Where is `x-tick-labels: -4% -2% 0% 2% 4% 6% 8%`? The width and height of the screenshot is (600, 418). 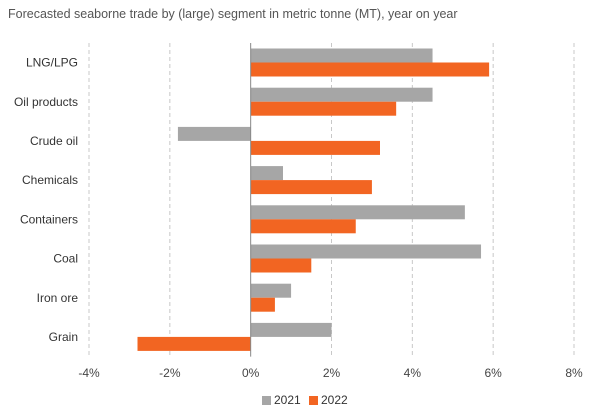
x-tick-labels: -4% -2% 0% 2% 4% 6% 8% is located at coordinates (330, 373).